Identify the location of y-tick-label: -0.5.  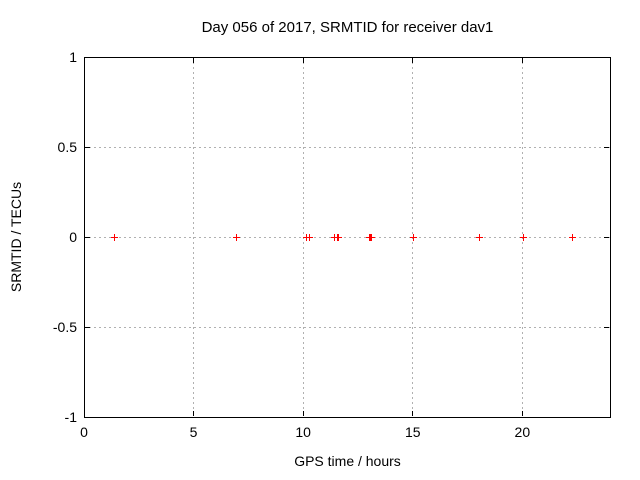
(64, 327).